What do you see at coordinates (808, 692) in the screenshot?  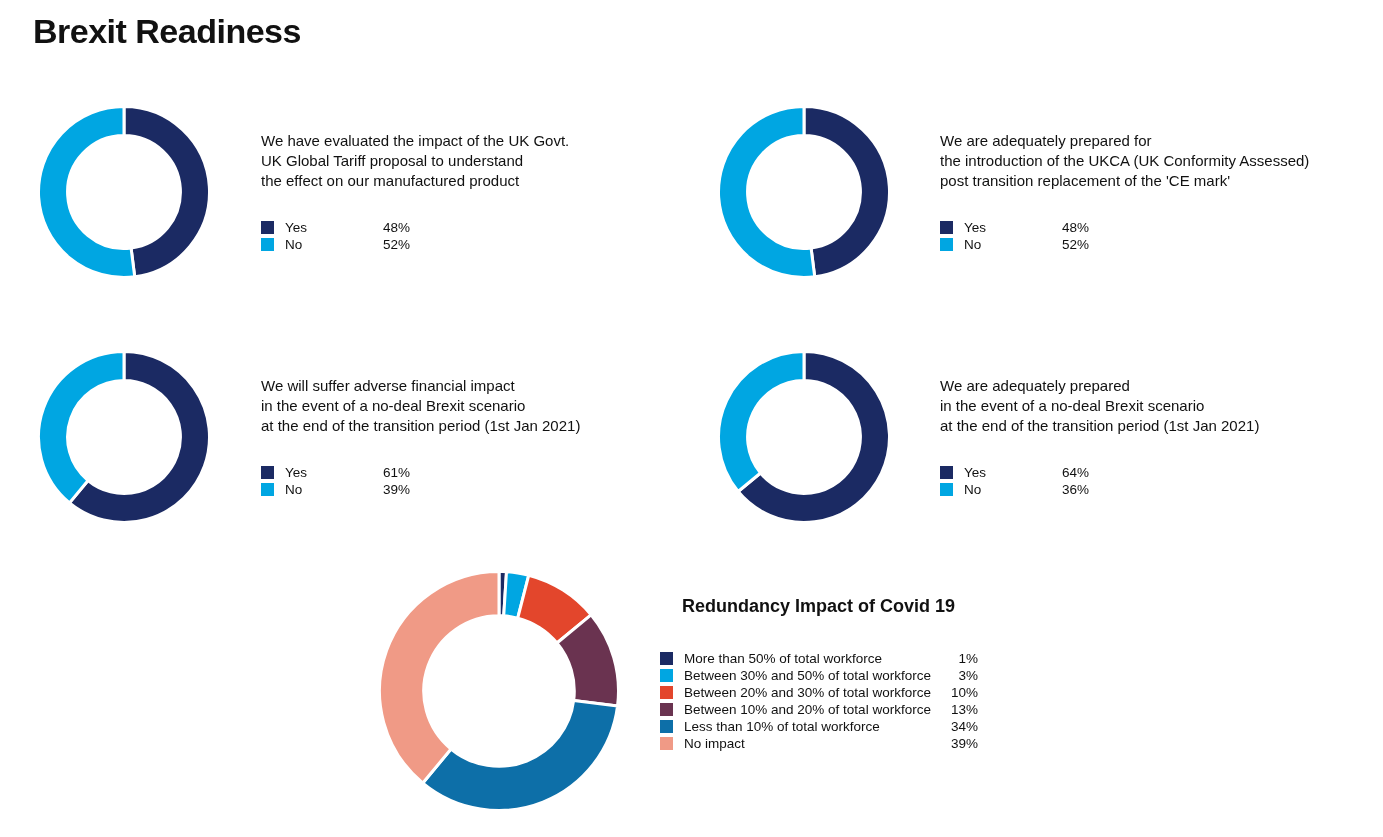 I see `legend-label: Between 20% and 30% of total workforce` at bounding box center [808, 692].